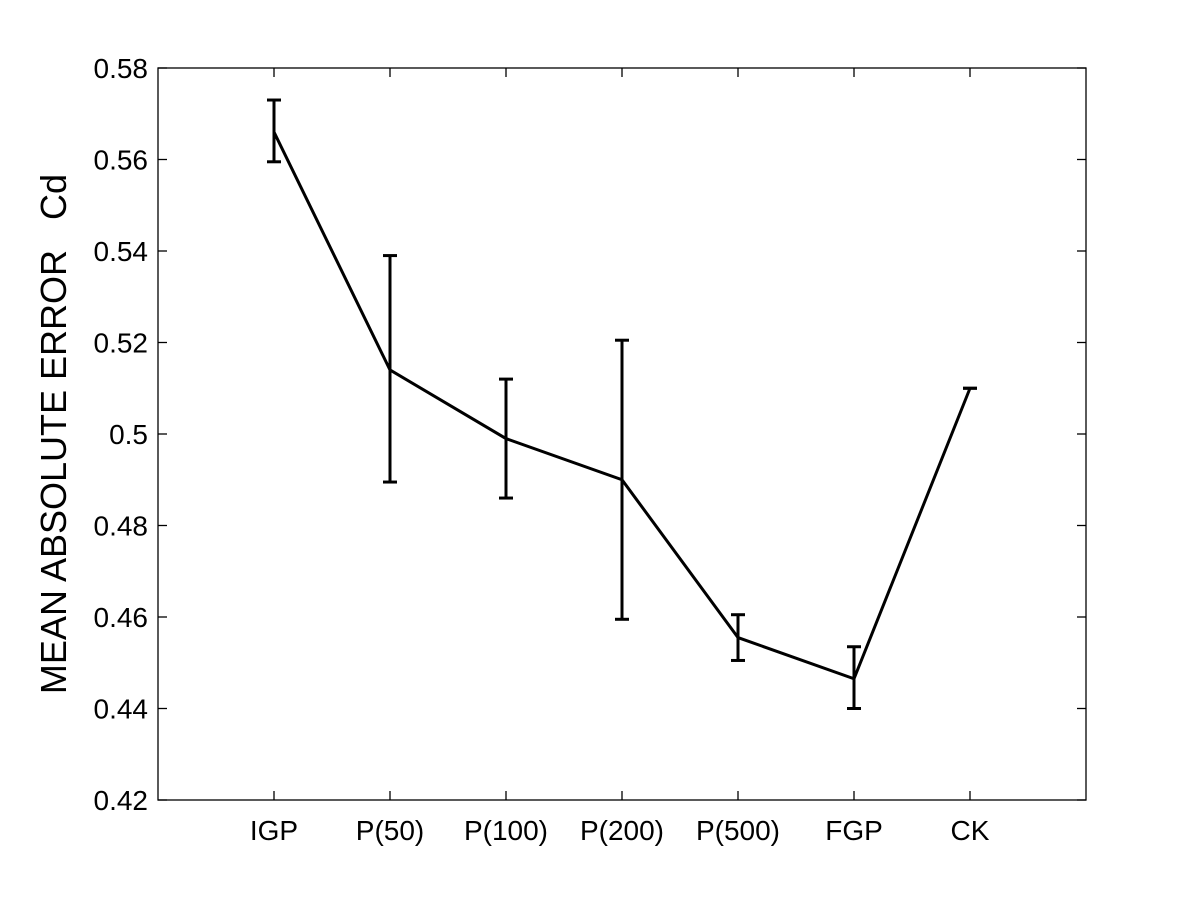  What do you see at coordinates (854, 830) in the screenshot?
I see `x-tick-label: FGP` at bounding box center [854, 830].